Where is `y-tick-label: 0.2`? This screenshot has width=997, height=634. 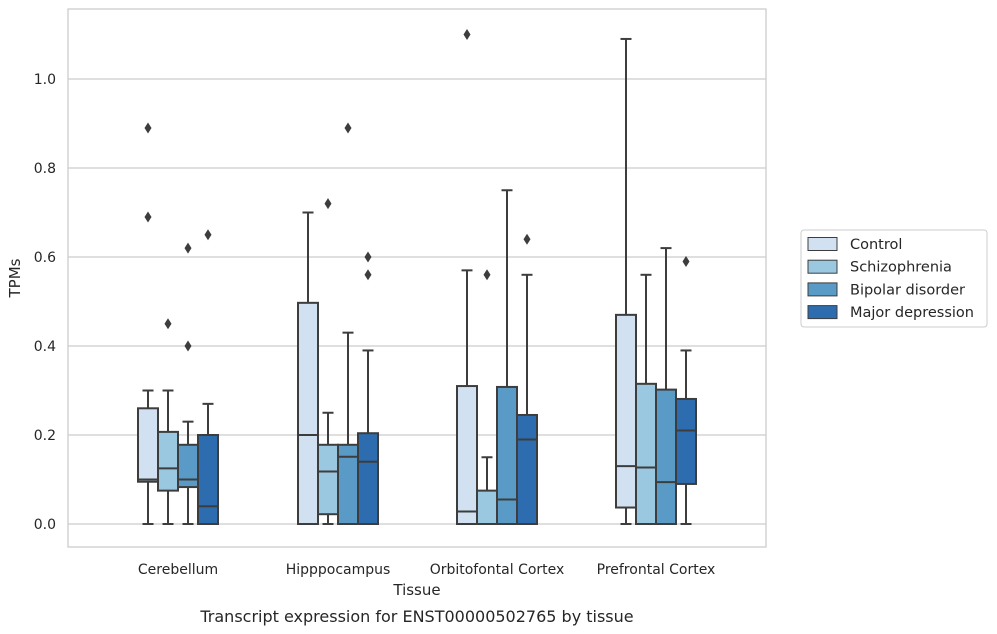
y-tick-label: 0.2 is located at coordinates (45, 436).